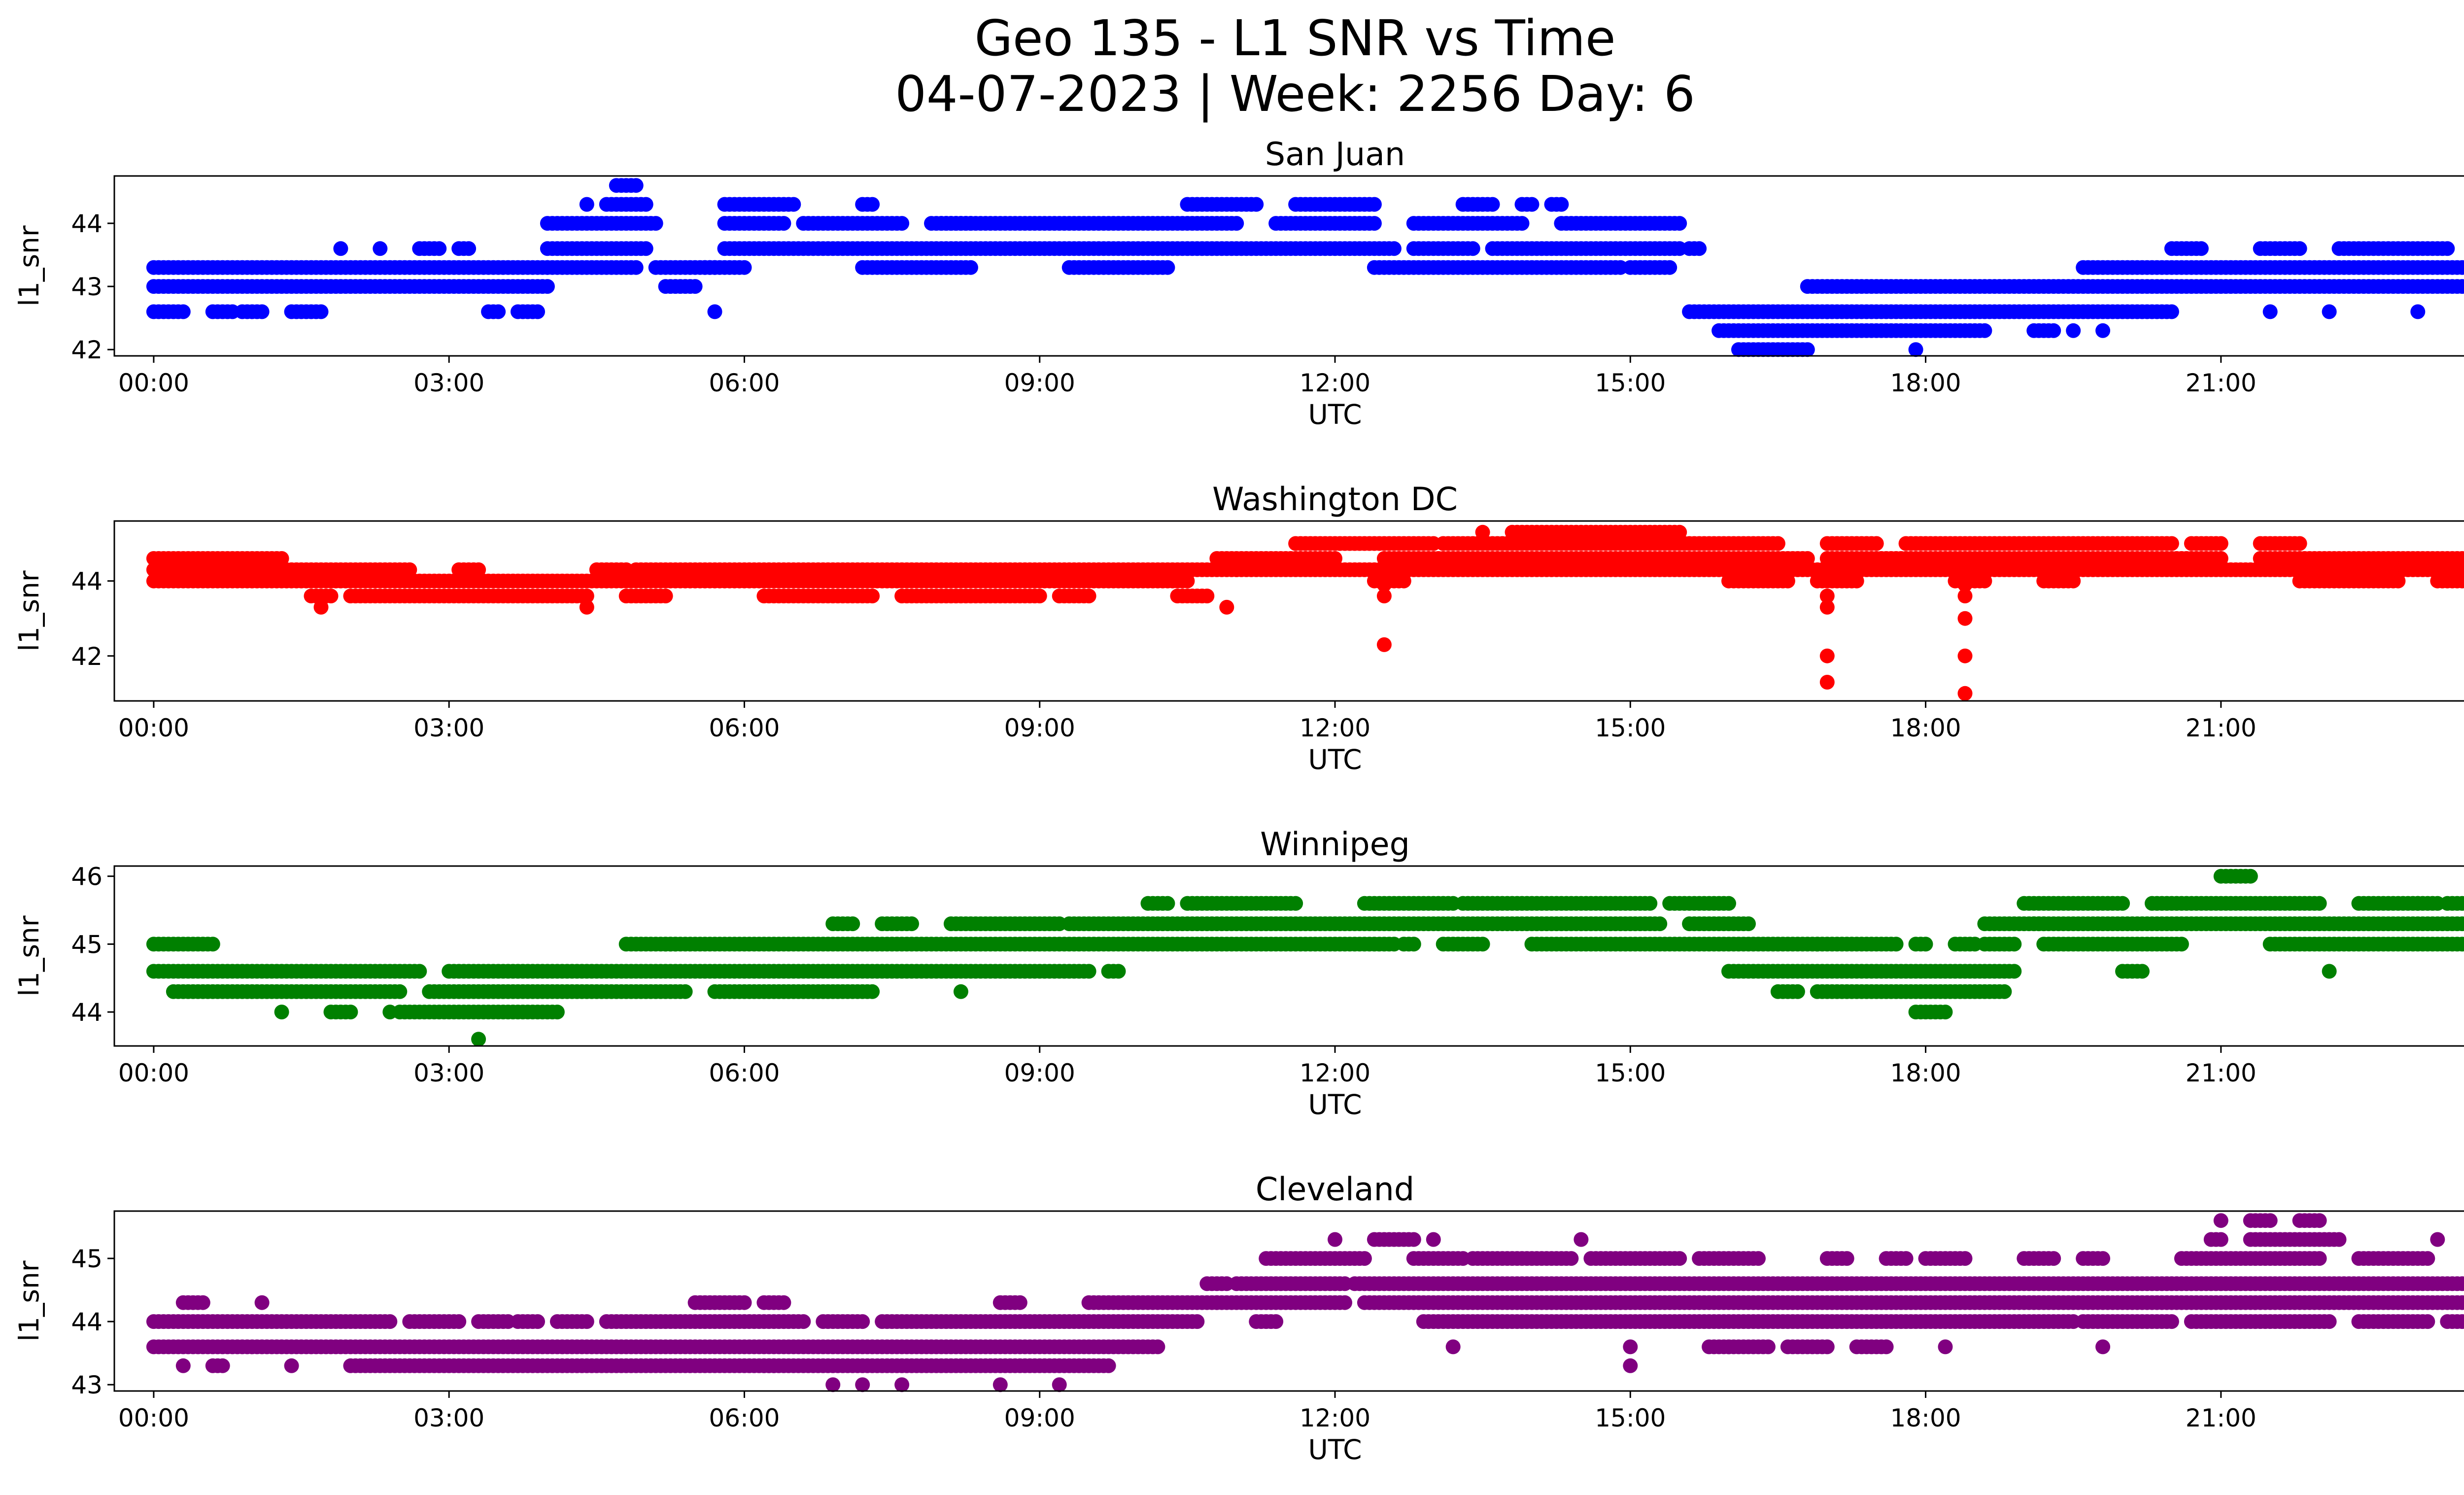 This screenshot has height=1495, width=2464. What do you see at coordinates (1335, 844) in the screenshot?
I see `subplot-title-winnipeg: Winnipeg` at bounding box center [1335, 844].